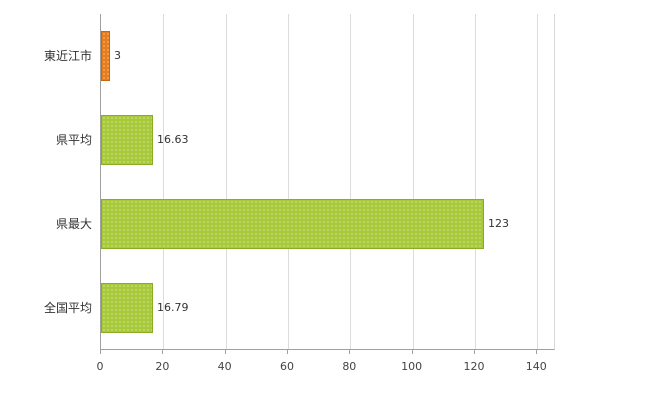 This screenshot has height=400, width=650. What do you see at coordinates (349, 366) in the screenshot?
I see `x-tick-label: 80` at bounding box center [349, 366].